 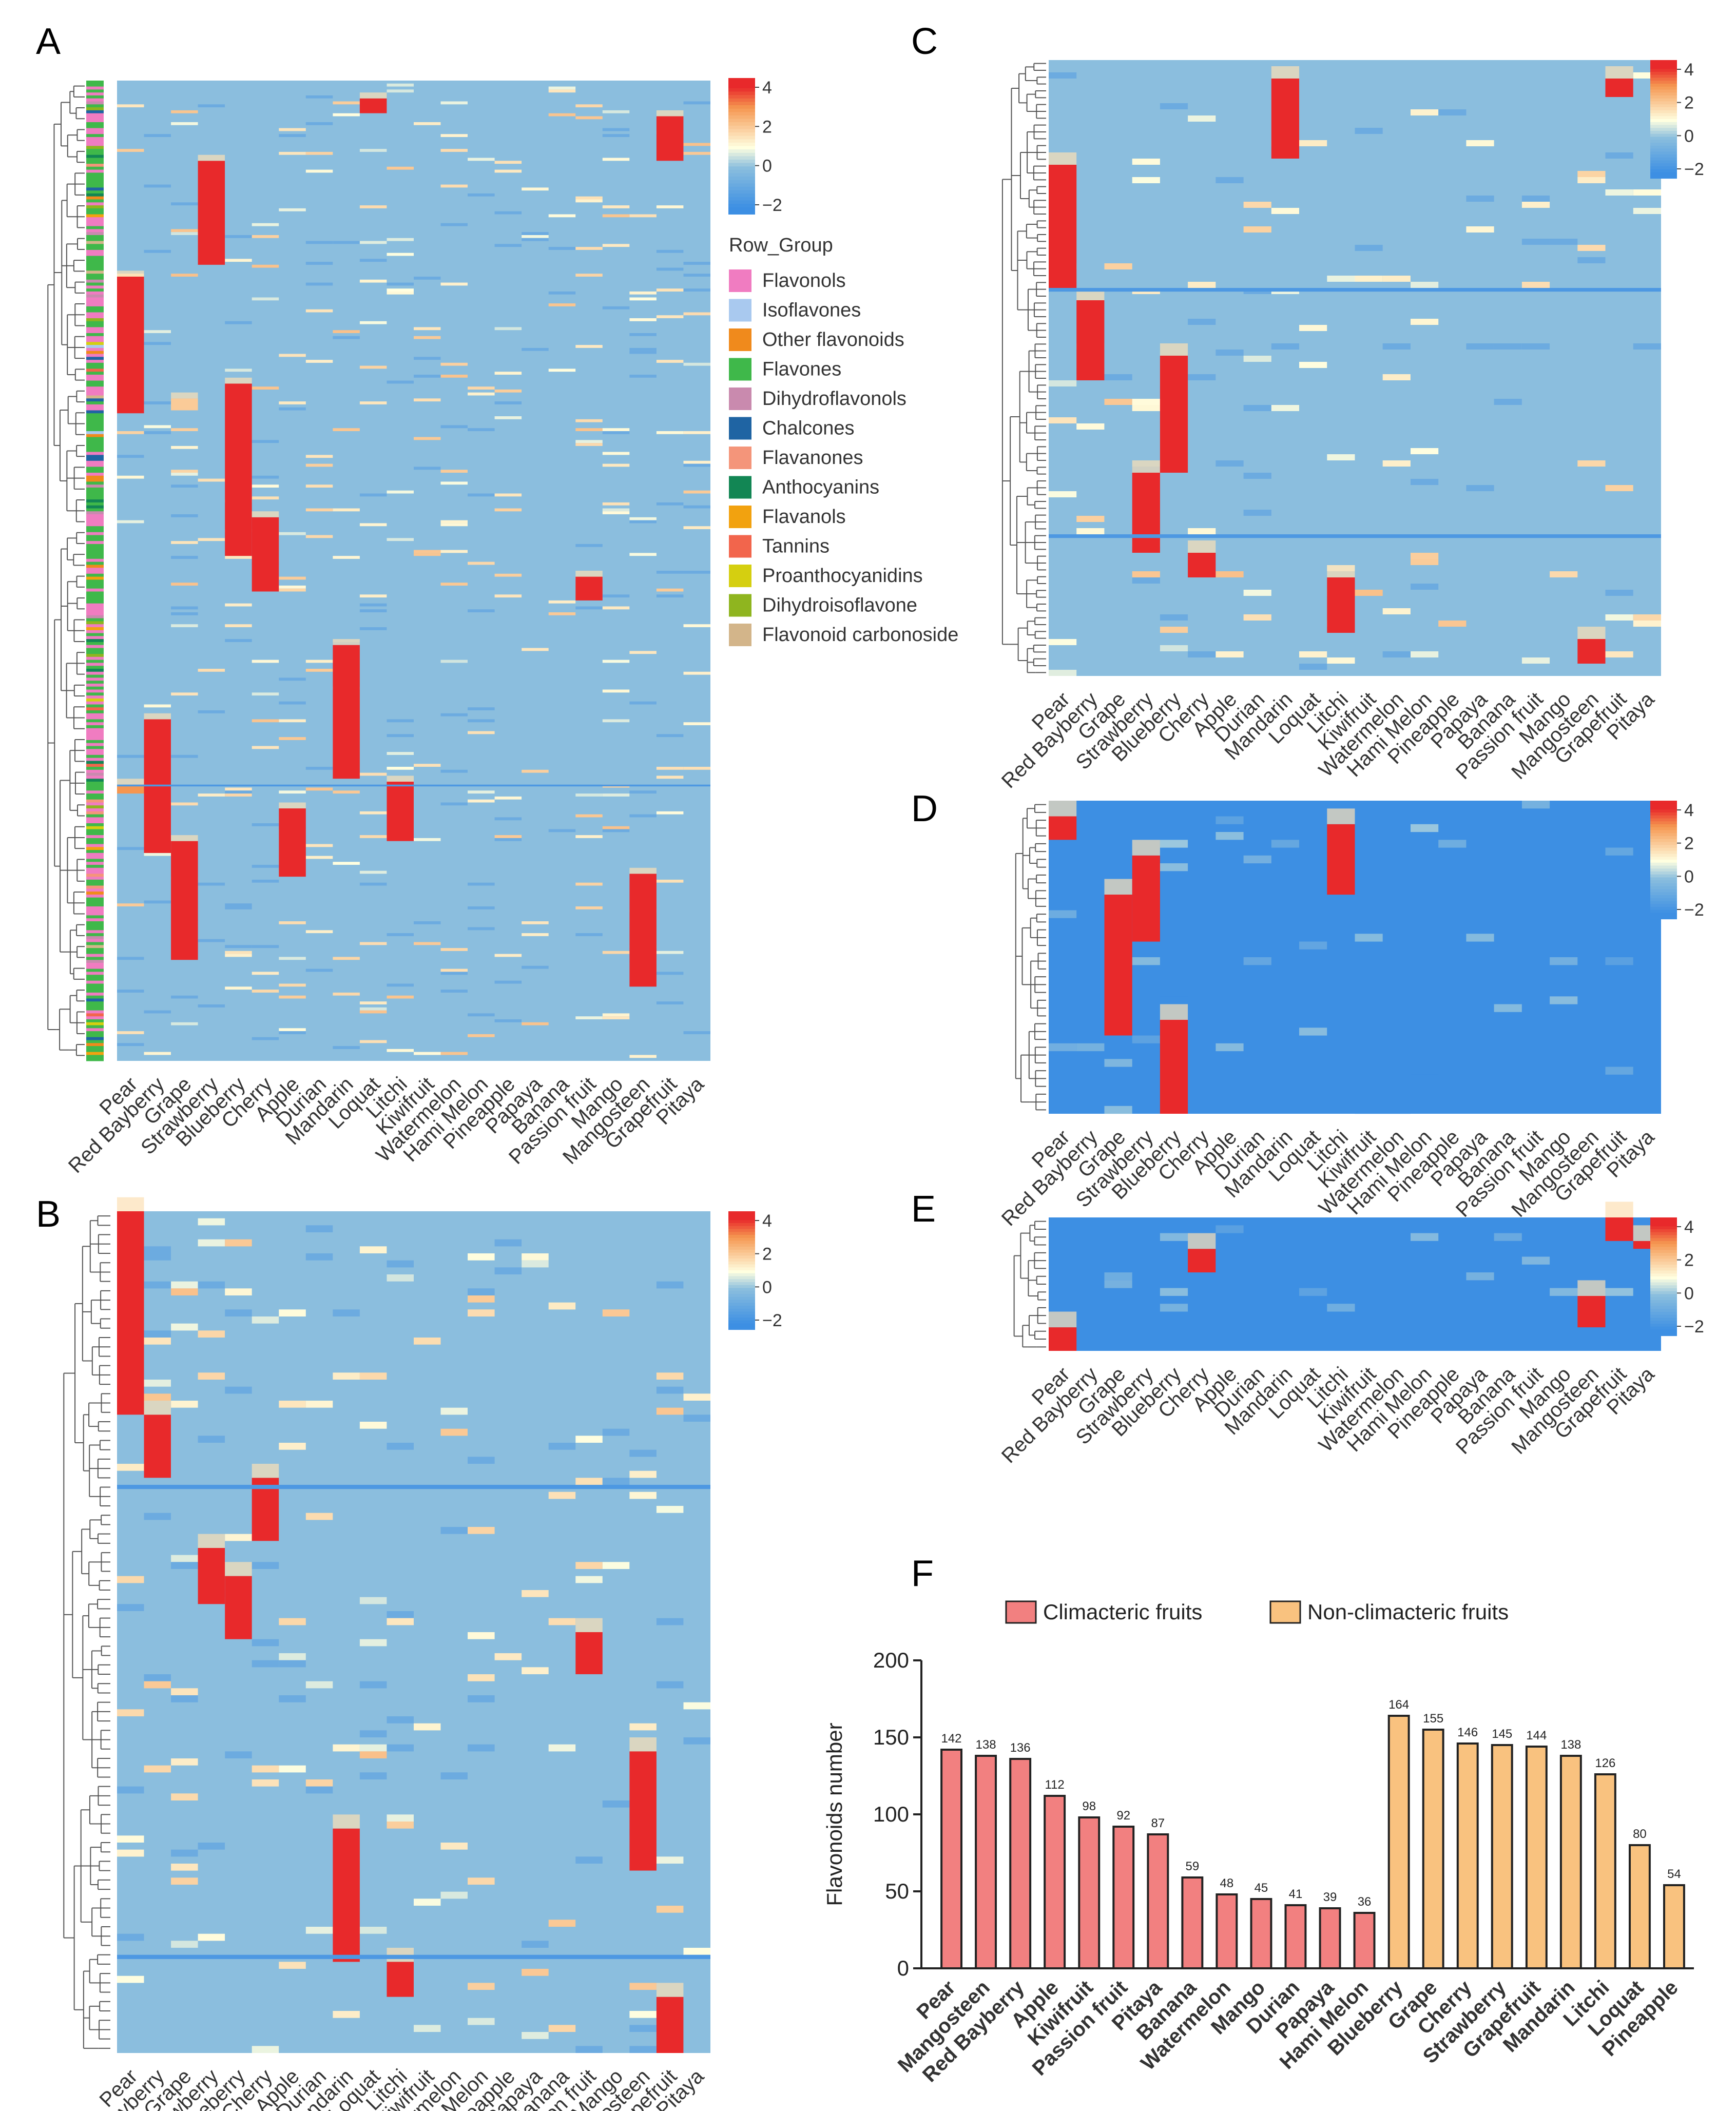 What do you see at coordinates (1123, 1816) in the screenshot?
I see `bar-value-label: 92` at bounding box center [1123, 1816].